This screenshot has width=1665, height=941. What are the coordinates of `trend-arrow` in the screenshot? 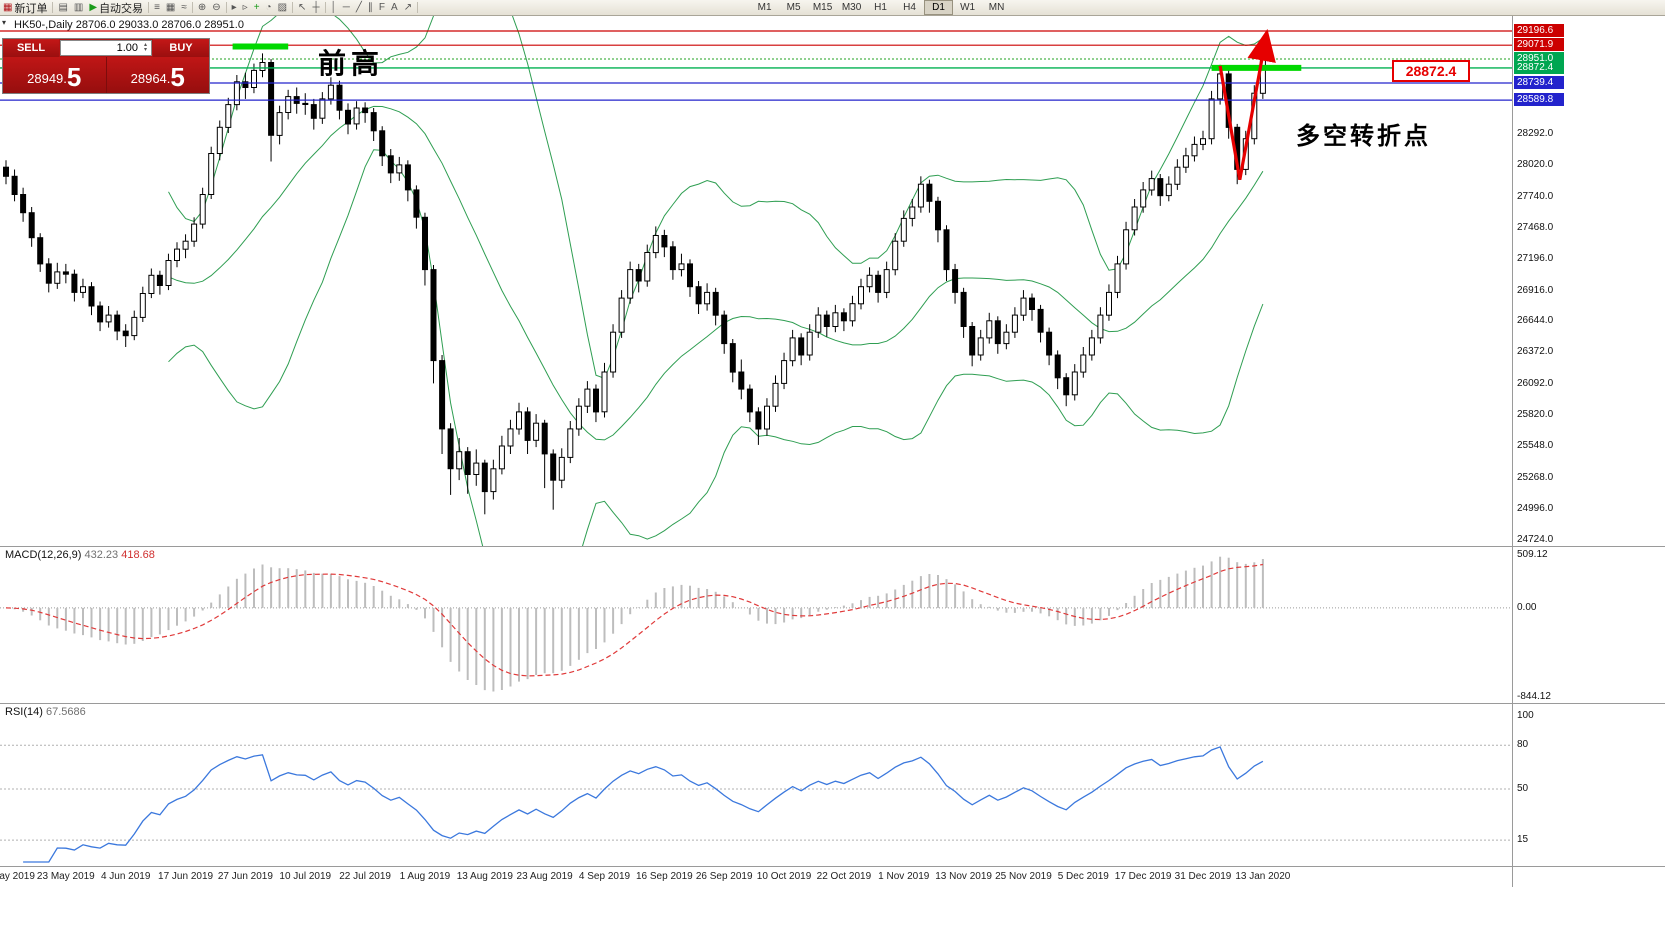 It's located at (1247, 104).